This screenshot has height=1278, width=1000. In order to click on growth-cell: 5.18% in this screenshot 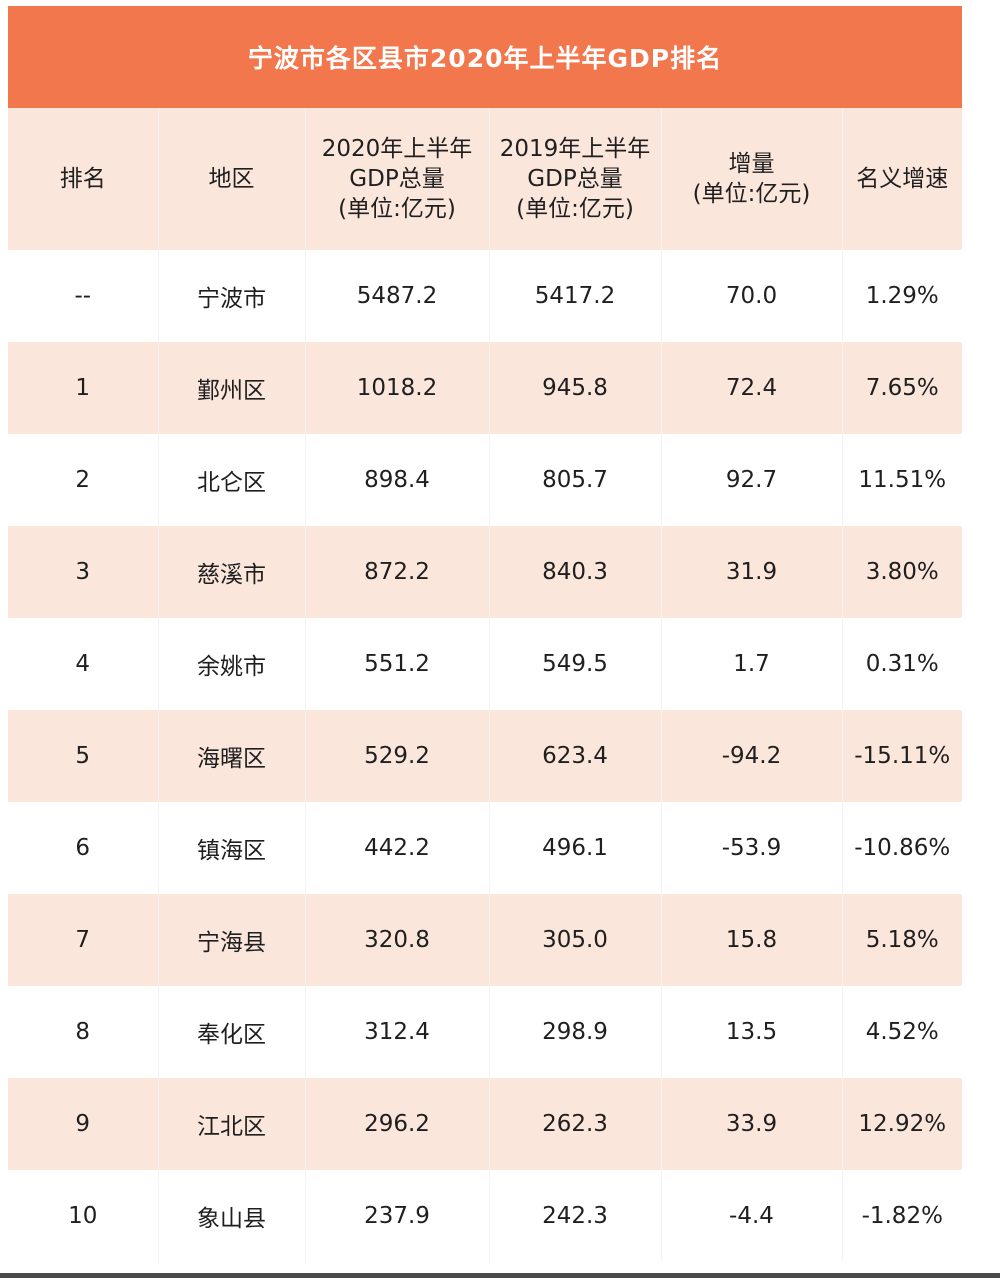, I will do `click(902, 940)`.